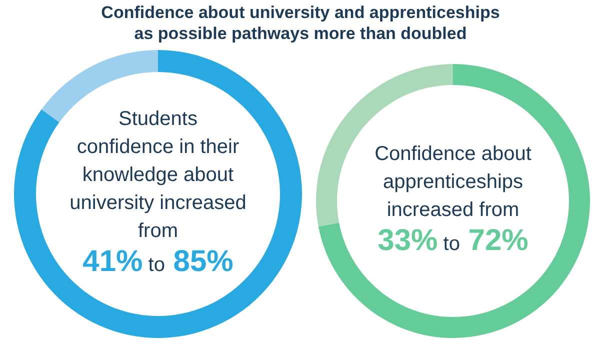 The height and width of the screenshot is (347, 601). Describe the element at coordinates (158, 261) in the screenshot. I see `text: 41% to 85%` at that location.